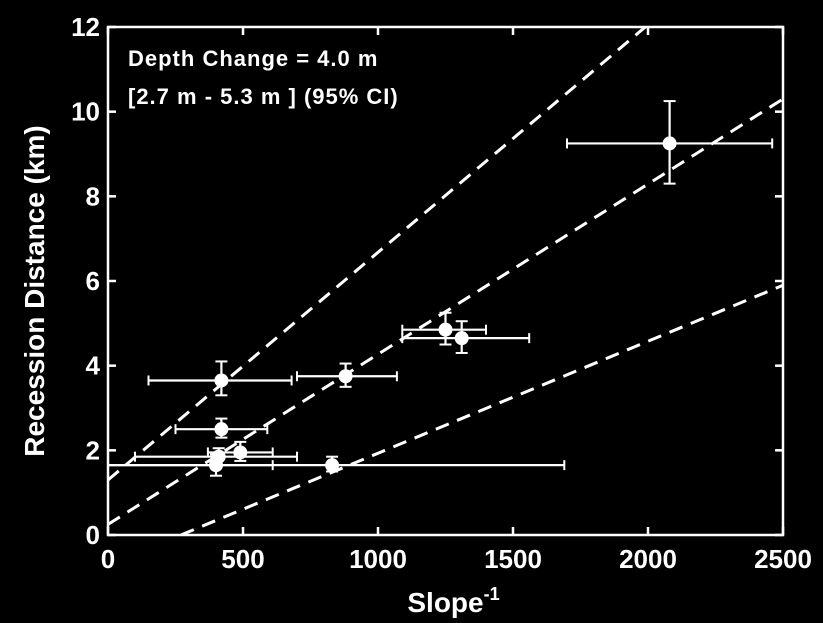 Image resolution: width=823 pixels, height=623 pixels. Describe the element at coordinates (378, 559) in the screenshot. I see `x-tick-label: 1000` at that location.